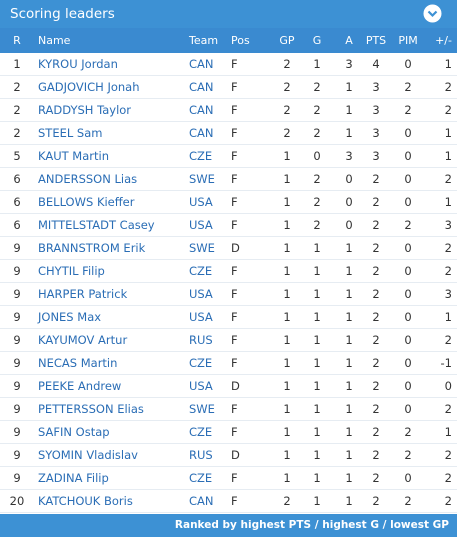  What do you see at coordinates (201, 455) in the screenshot?
I see `table-cell: RUS` at bounding box center [201, 455].